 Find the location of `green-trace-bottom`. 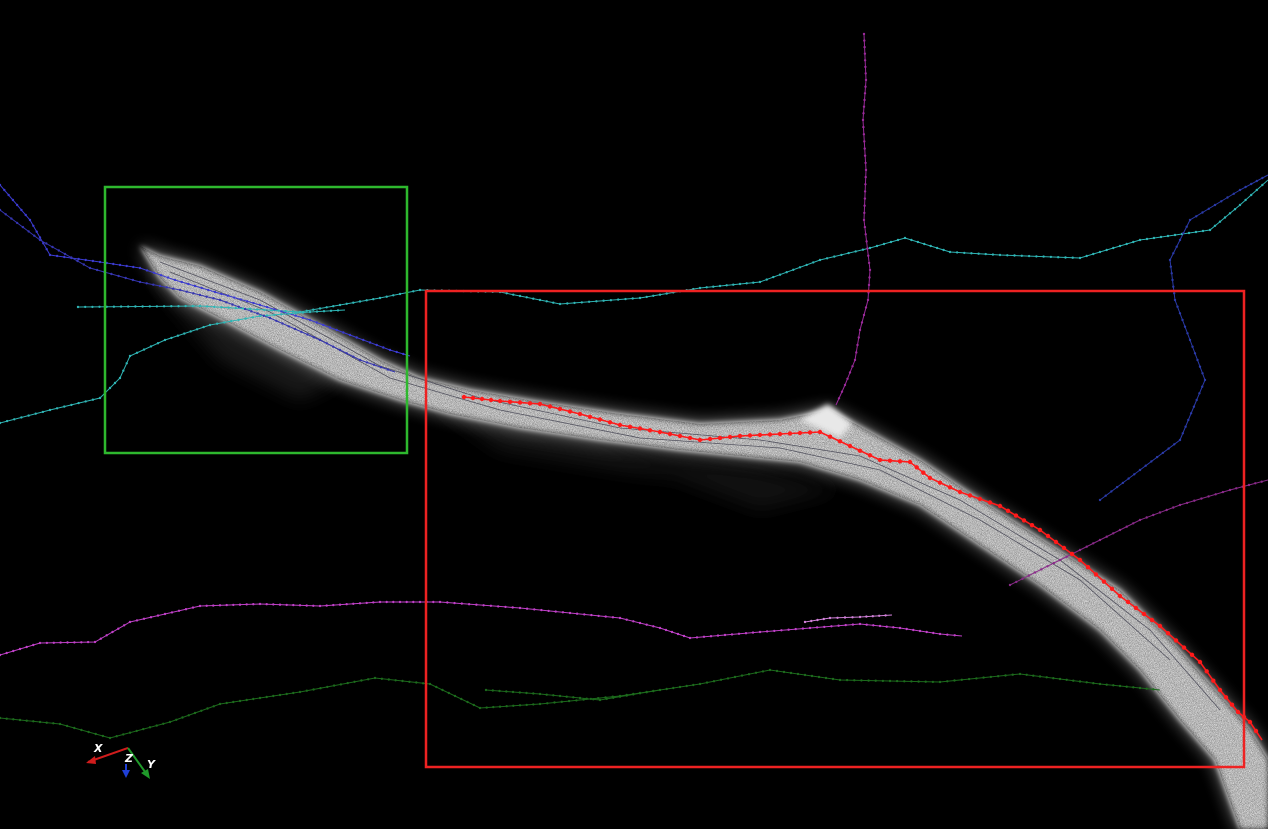

green-trace-bottom is located at coordinates (580, 704).